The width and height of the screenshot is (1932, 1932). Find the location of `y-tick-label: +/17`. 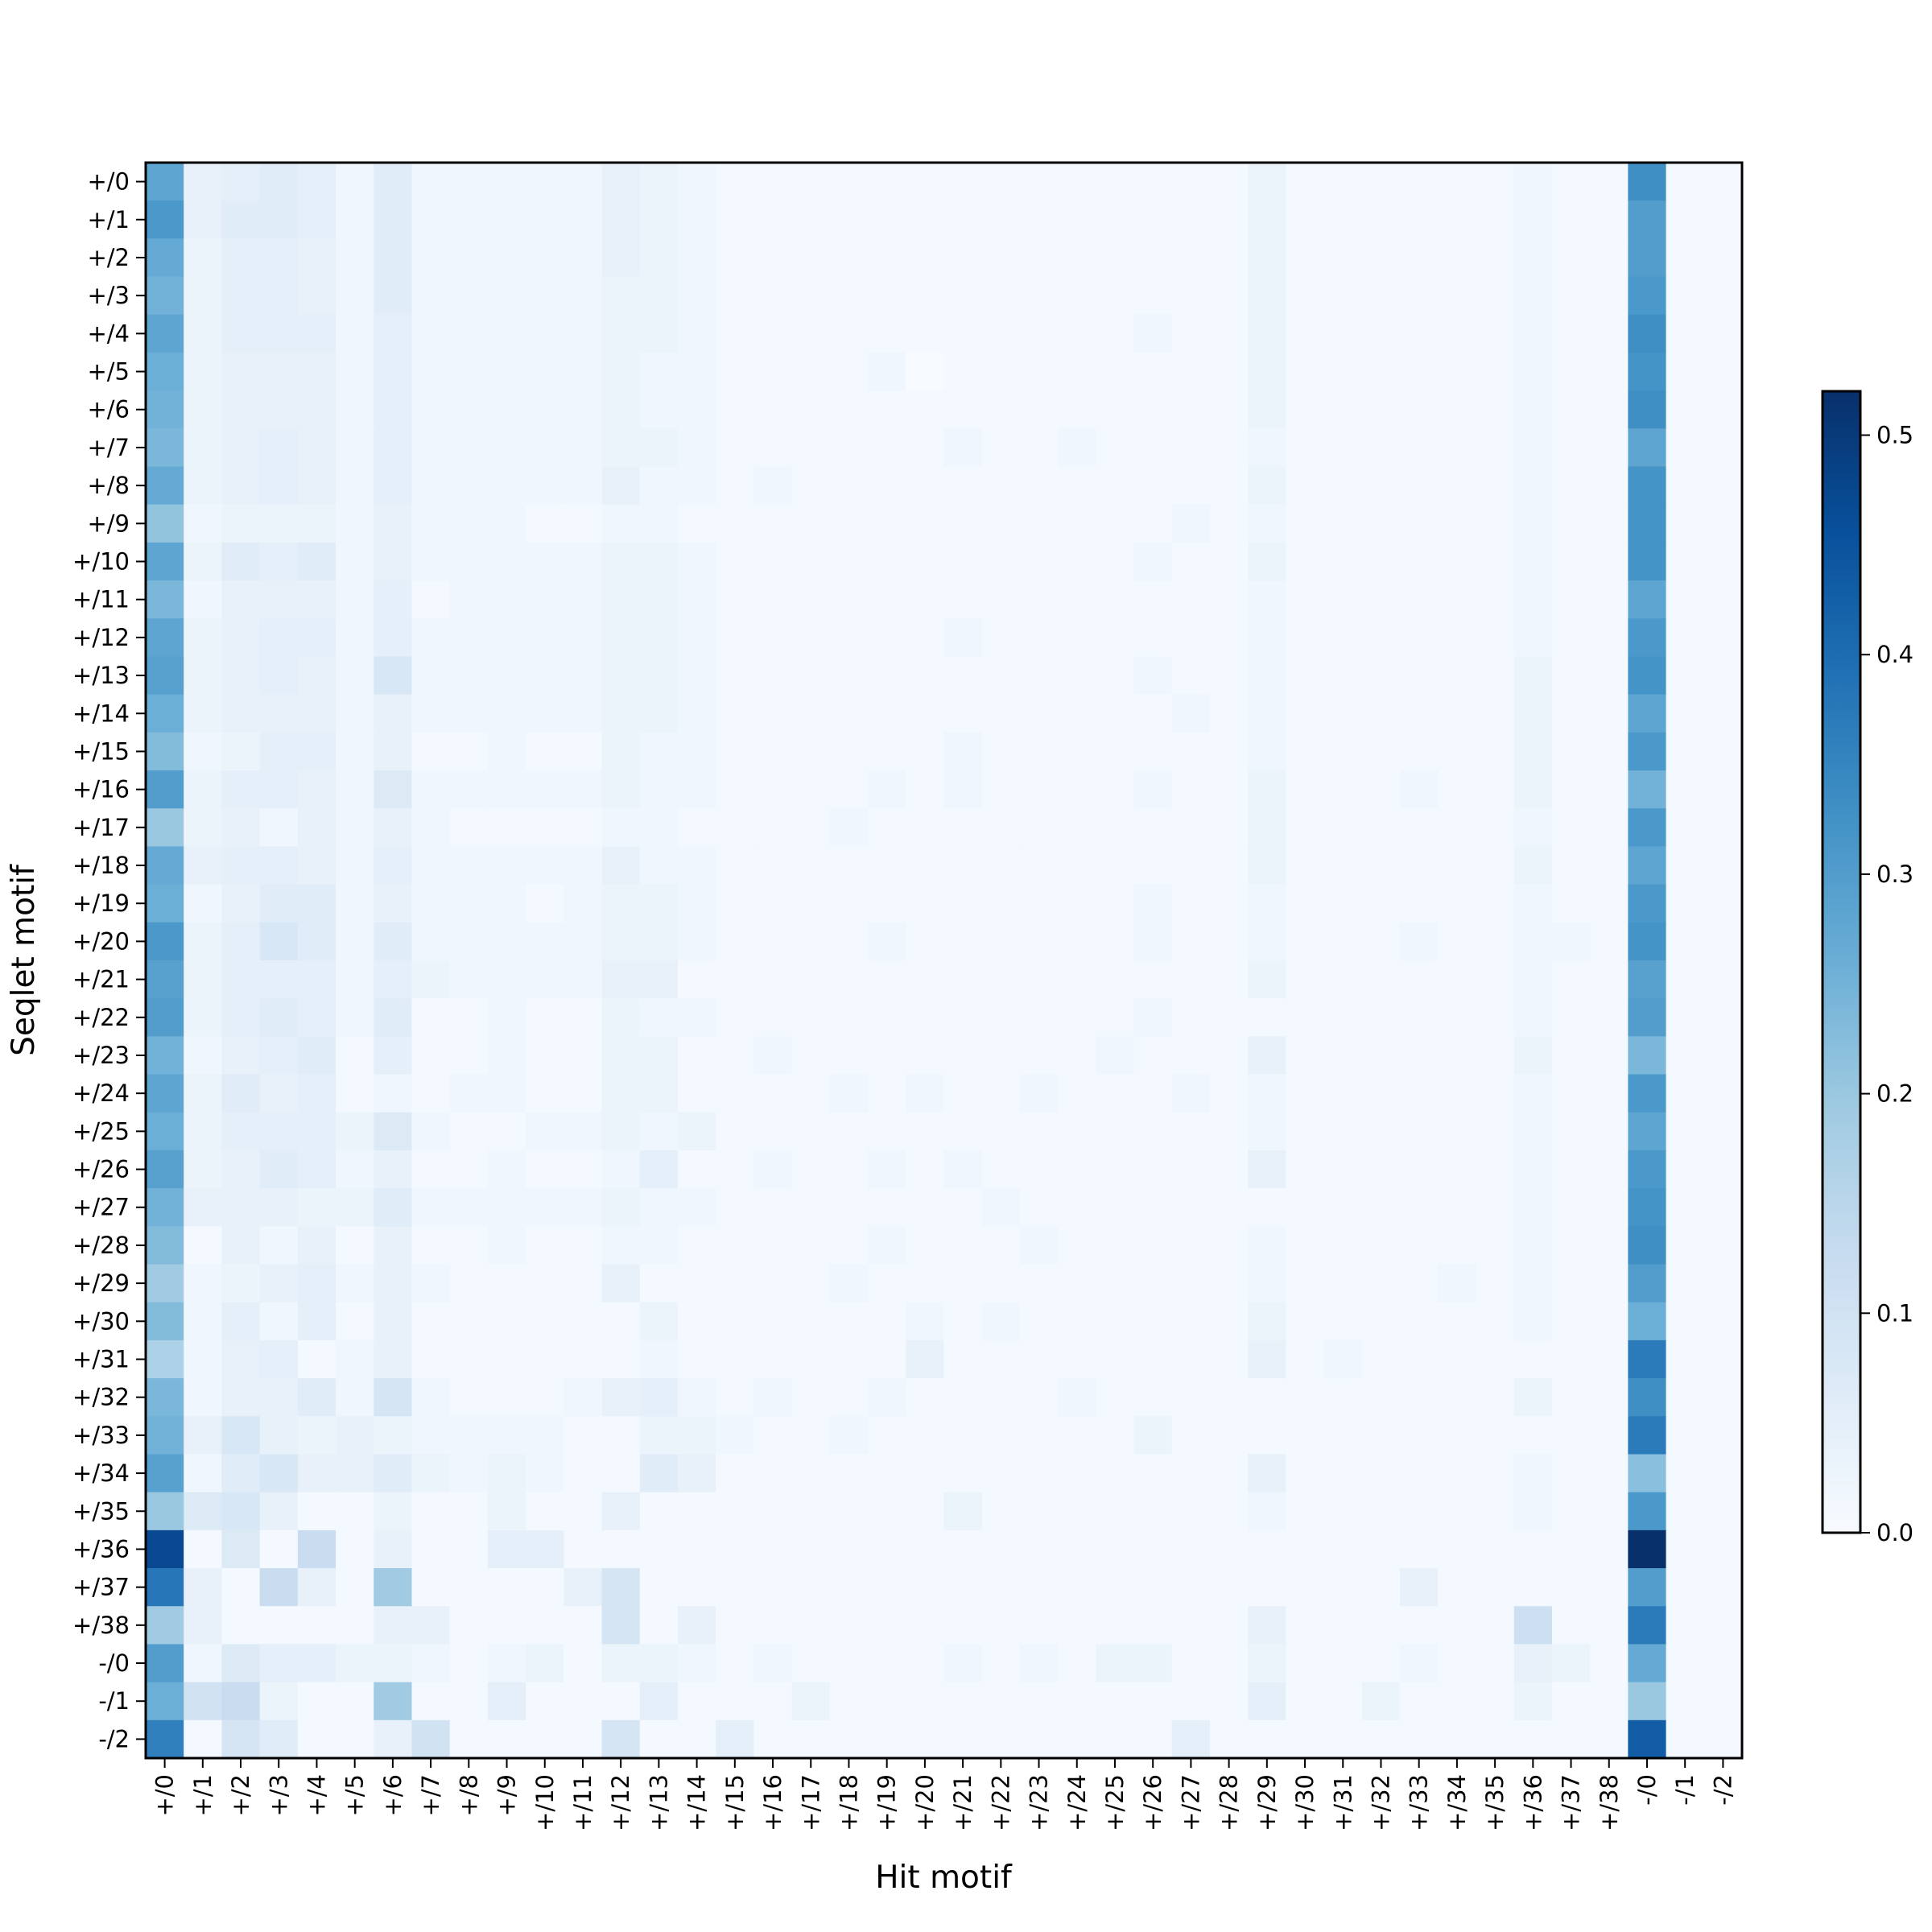

y-tick-label: +/17 is located at coordinates (101, 827).